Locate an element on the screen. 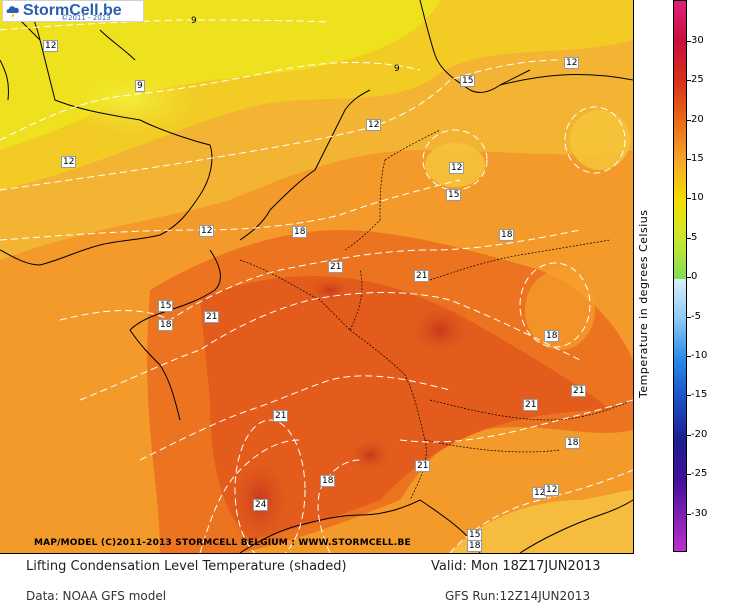  cool-patch-adriatic is located at coordinates (541, 521).